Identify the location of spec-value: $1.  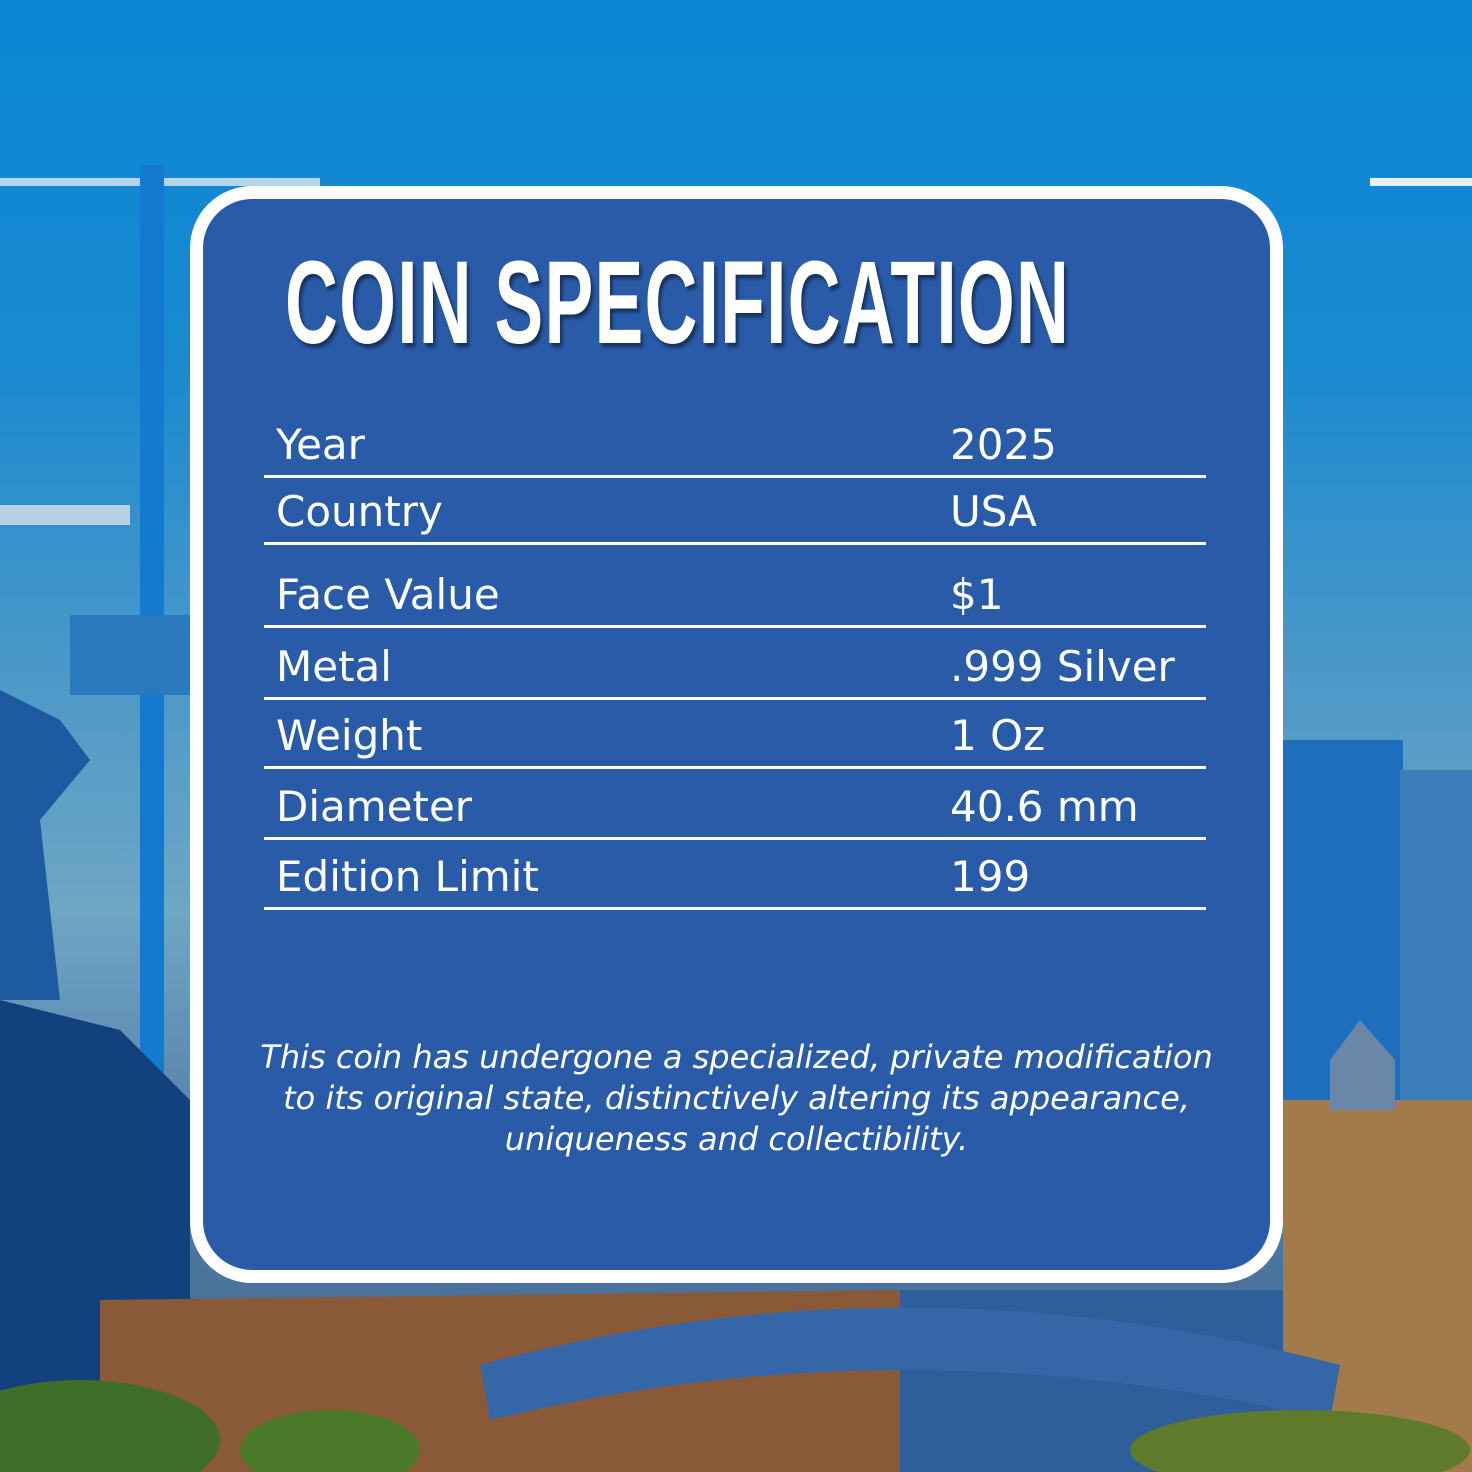
(977, 594).